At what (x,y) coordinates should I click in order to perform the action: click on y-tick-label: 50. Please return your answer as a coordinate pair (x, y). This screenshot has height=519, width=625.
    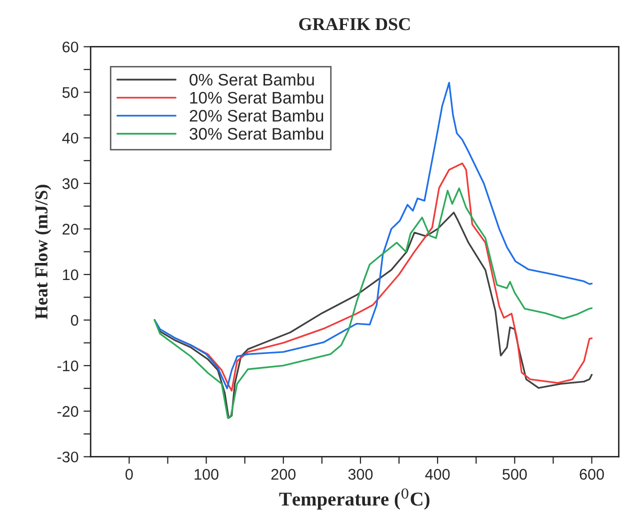
    Looking at the image, I should click on (70, 92).